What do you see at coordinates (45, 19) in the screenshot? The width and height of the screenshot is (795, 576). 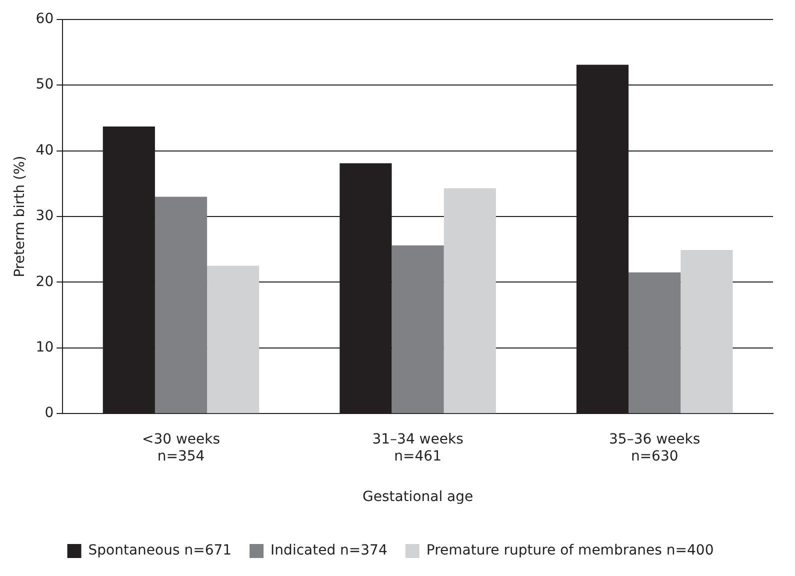 I see `y-tick-label: 60` at bounding box center [45, 19].